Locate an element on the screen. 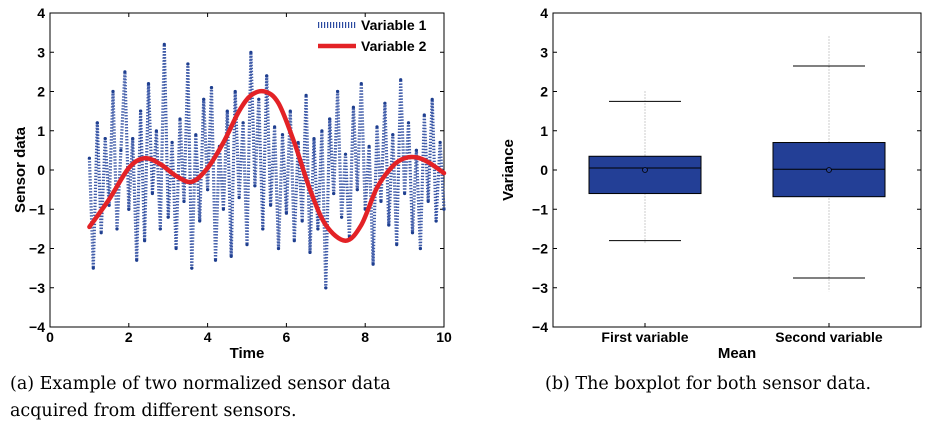 The width and height of the screenshot is (926, 429). caption-b-line1: (b) The boxplot for both sensor data. is located at coordinates (708, 384).